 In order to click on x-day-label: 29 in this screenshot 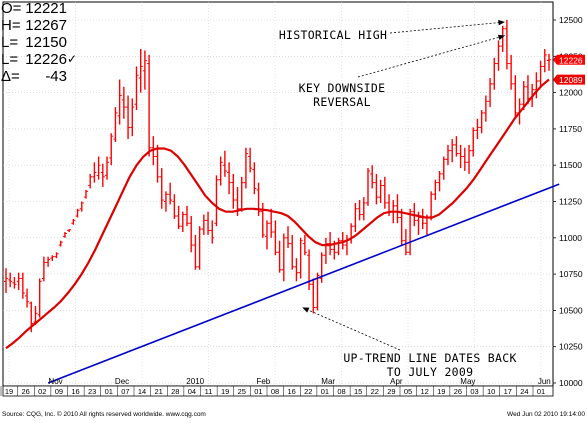, I will do `click(391, 391)`.